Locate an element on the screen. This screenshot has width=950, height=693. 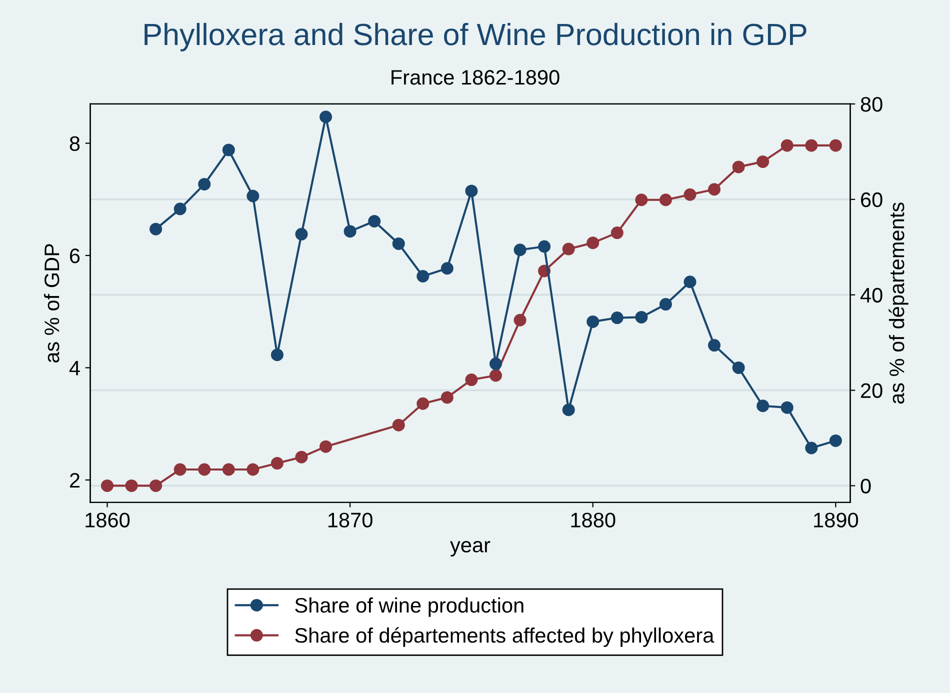
y-tick-label: 8 is located at coordinates (75, 143).